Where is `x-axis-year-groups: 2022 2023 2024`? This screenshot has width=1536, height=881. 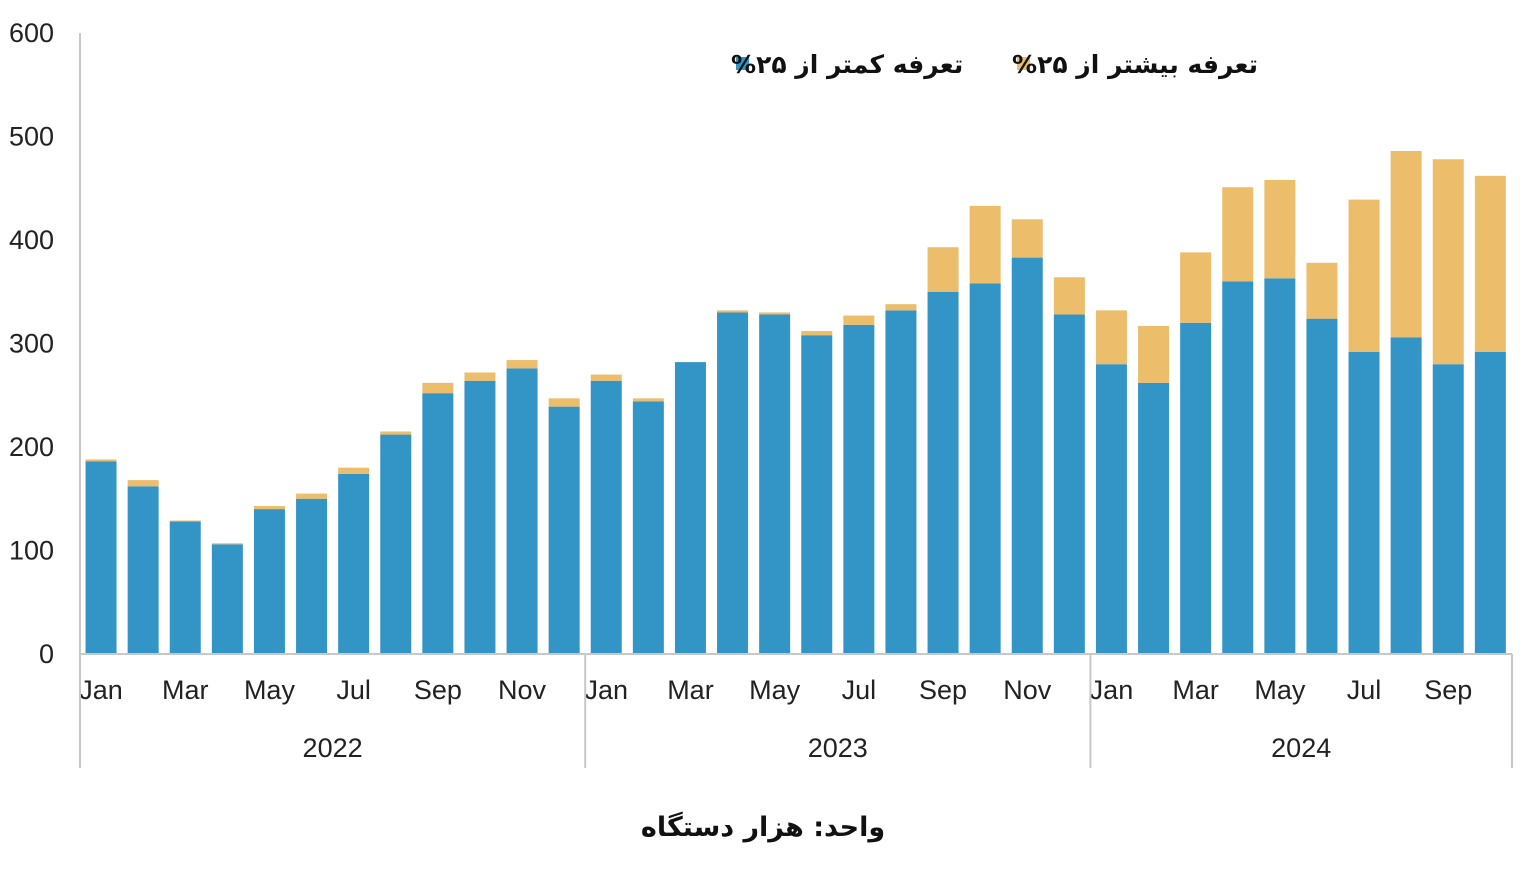 x-axis-year-groups: 2022 2023 2024 is located at coordinates (796, 711).